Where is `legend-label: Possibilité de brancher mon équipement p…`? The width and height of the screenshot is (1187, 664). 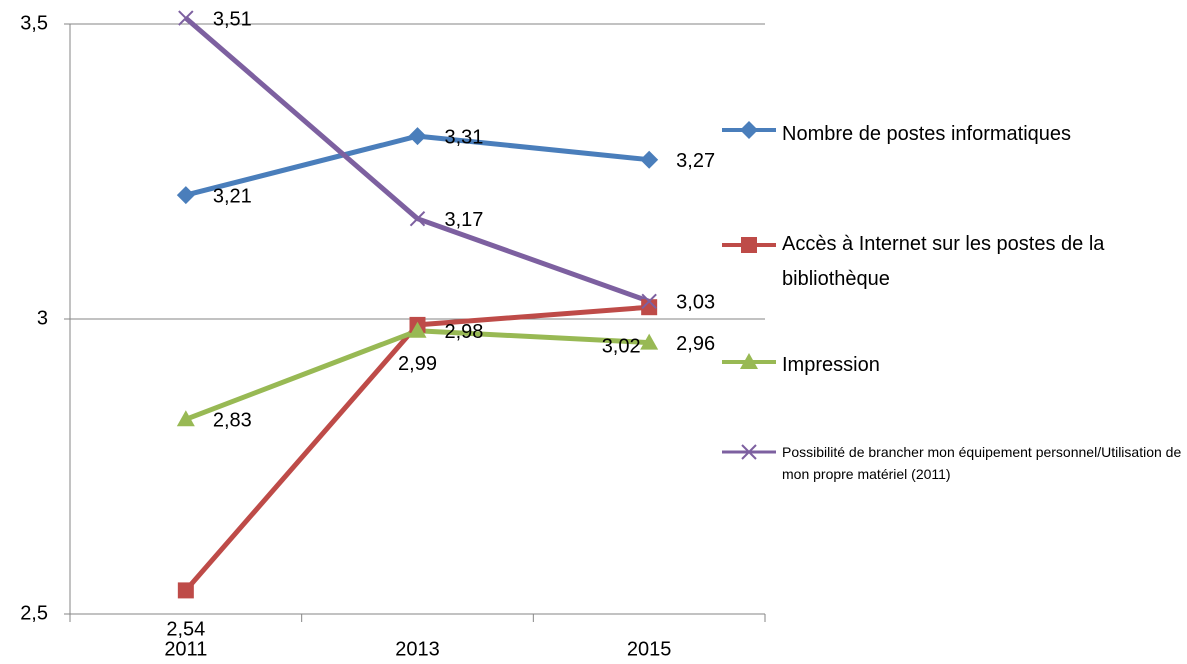 legend-label: Possibilité de brancher mon équipement p… is located at coordinates (982, 463).